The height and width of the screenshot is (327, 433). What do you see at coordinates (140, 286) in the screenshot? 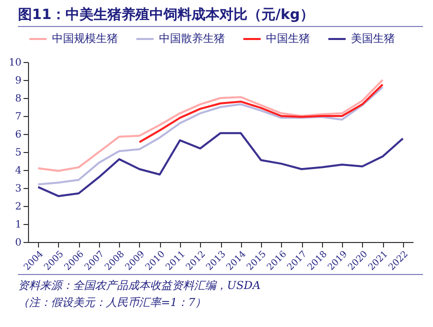
I see `text: 资料来源：全国农产品成本收益资料汇编，USDA` at bounding box center [140, 286].